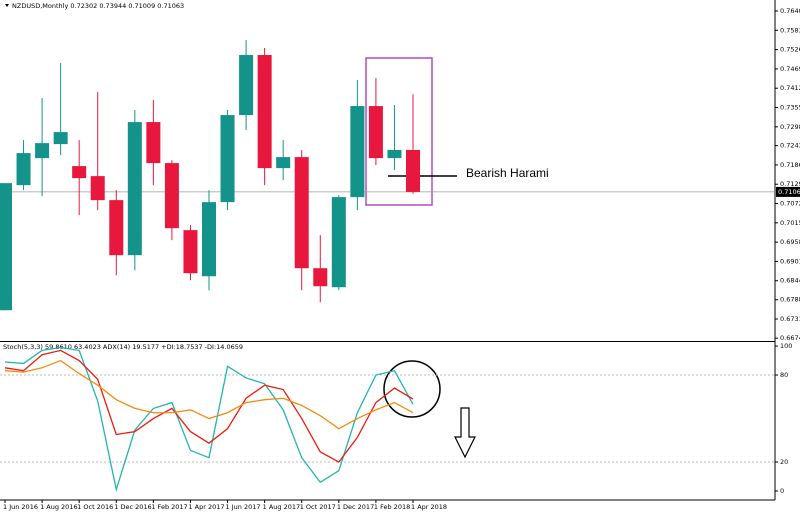 This screenshot has width=800, height=513. I want to click on highlight-circle, so click(412, 389).